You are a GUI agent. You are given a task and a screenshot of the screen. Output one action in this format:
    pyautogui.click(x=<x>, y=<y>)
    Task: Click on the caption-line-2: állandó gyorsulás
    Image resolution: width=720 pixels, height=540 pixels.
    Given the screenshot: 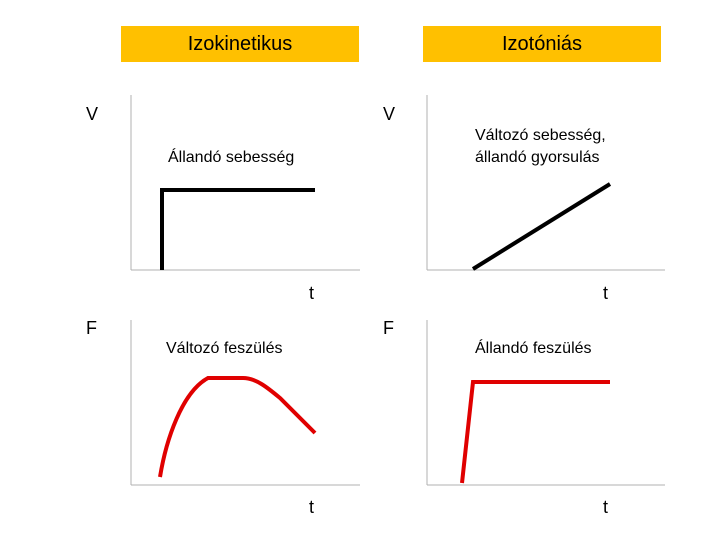 What is the action you would take?
    pyautogui.click(x=537, y=157)
    